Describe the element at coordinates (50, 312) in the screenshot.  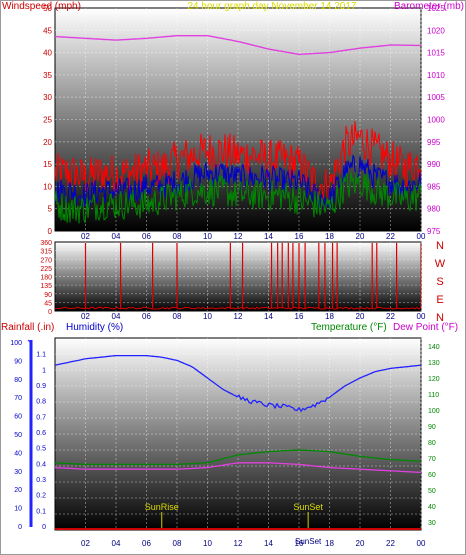
I see `direction-tick-label: 0` at that location.